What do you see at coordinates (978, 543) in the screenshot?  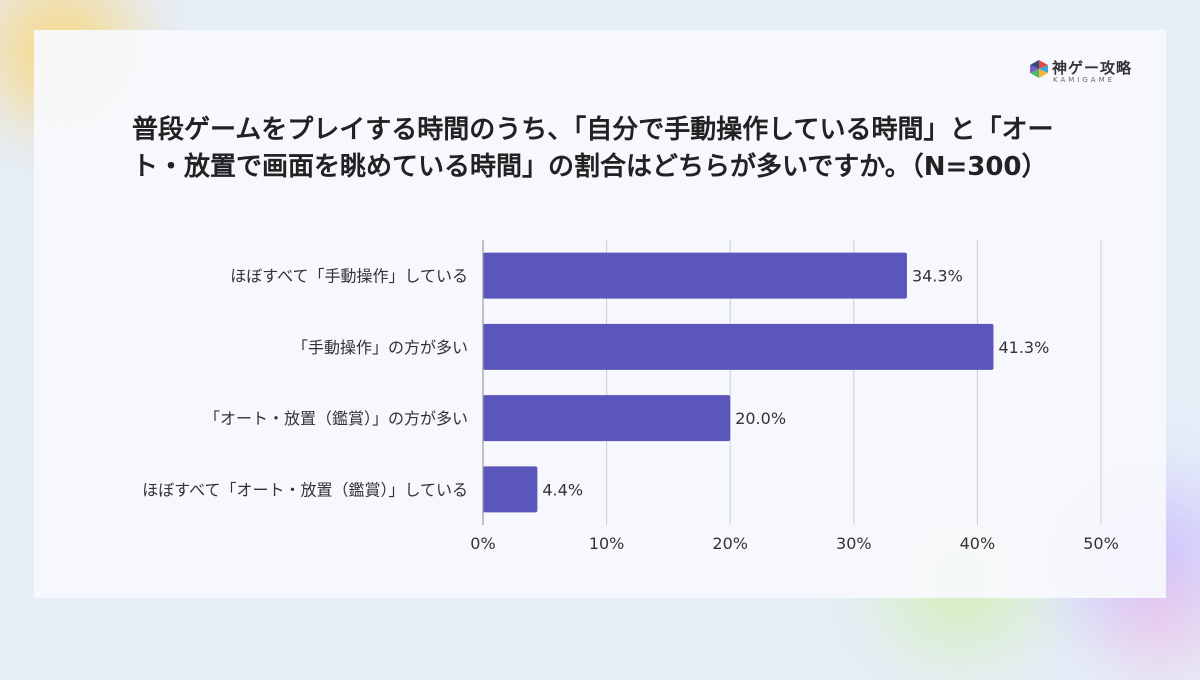 I see `x-tick-label: 40%` at bounding box center [978, 543].